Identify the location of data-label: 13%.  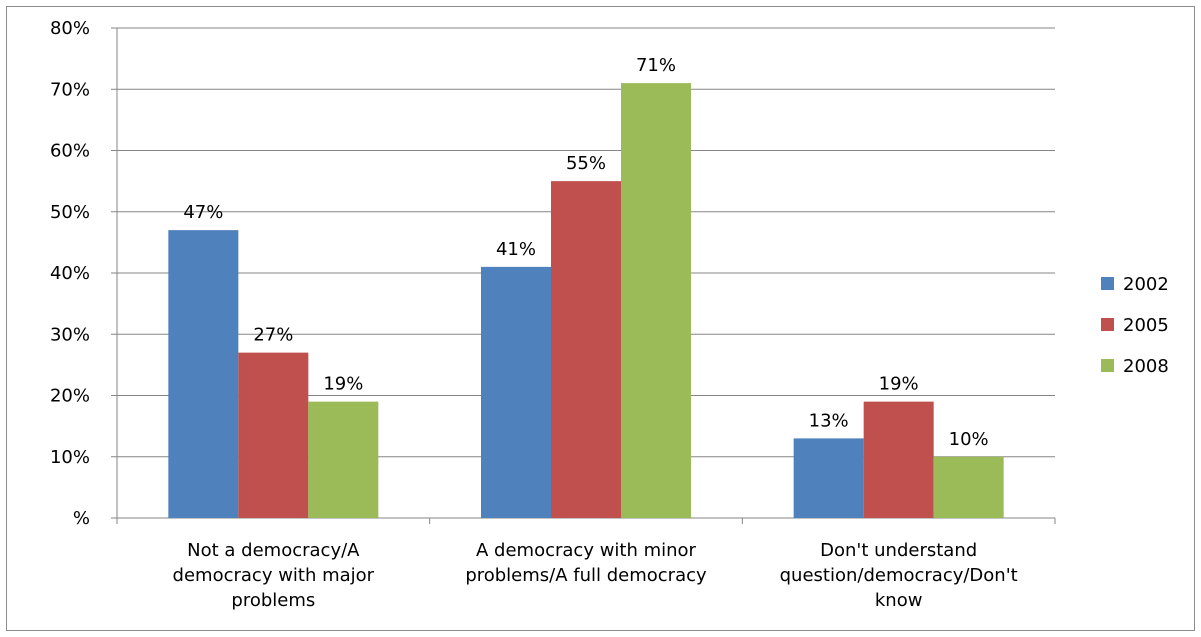
(829, 420).